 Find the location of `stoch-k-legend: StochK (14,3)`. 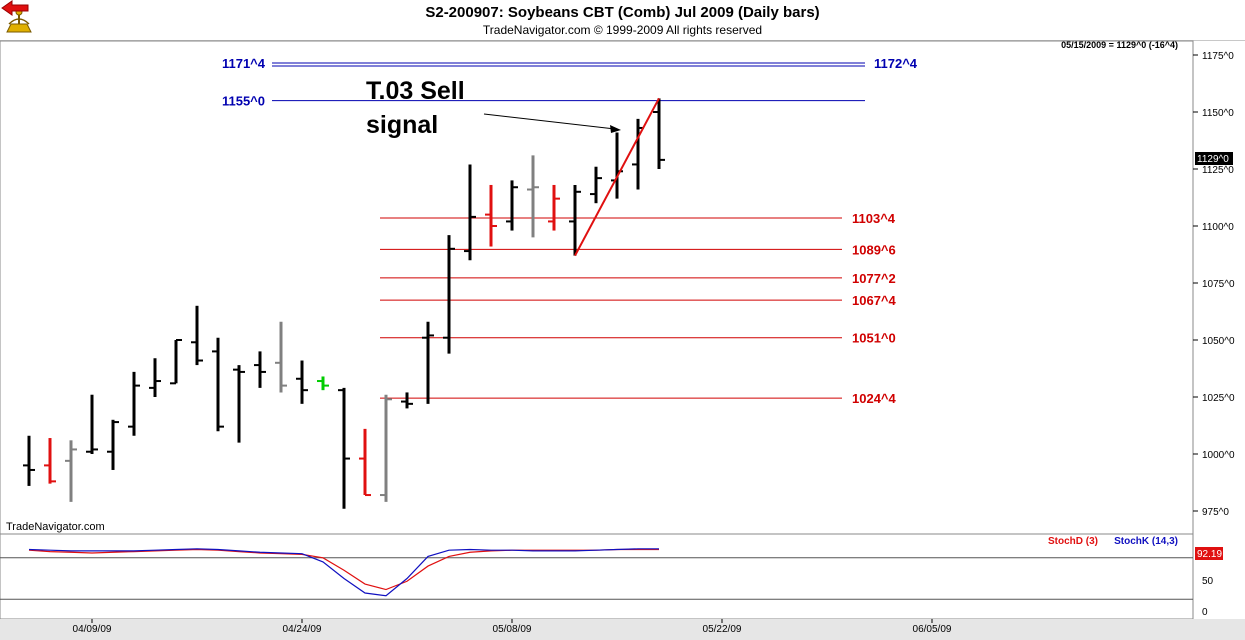

stoch-k-legend: StochK (14,3) is located at coordinates (1146, 541).